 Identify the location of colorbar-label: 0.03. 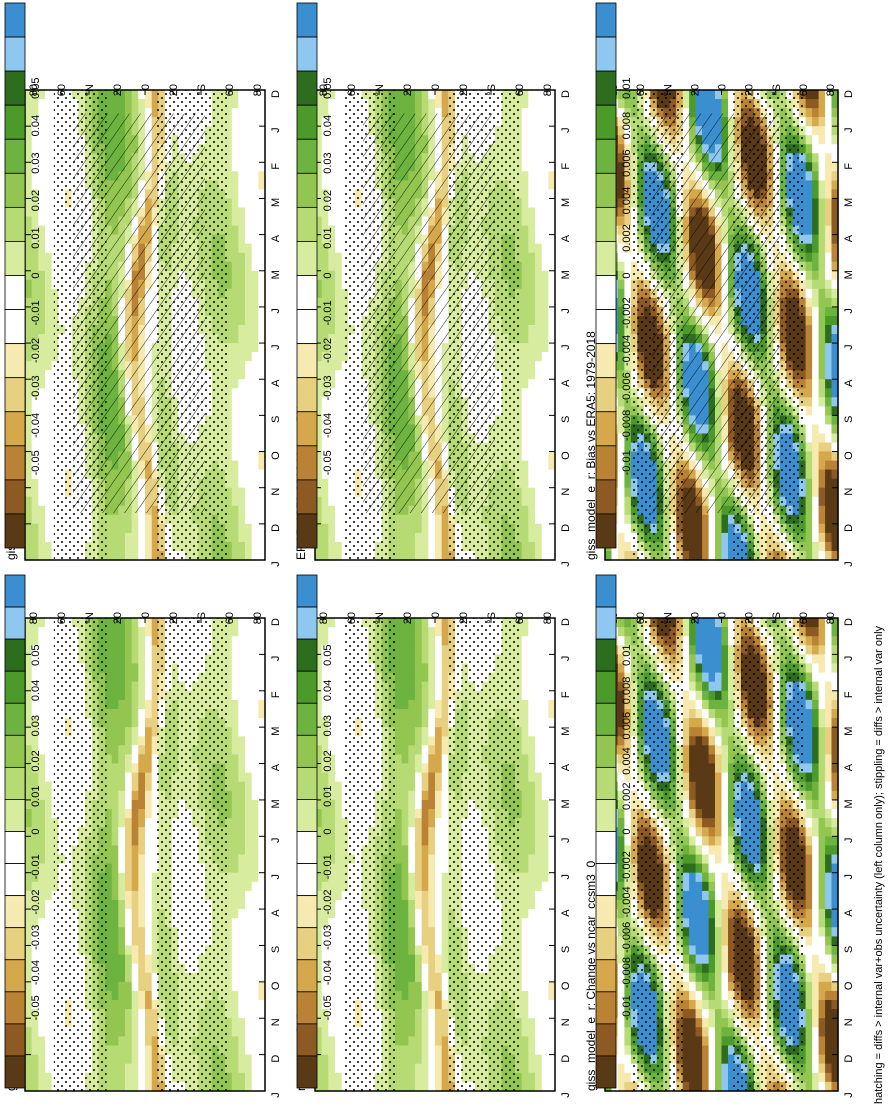
(36, 162).